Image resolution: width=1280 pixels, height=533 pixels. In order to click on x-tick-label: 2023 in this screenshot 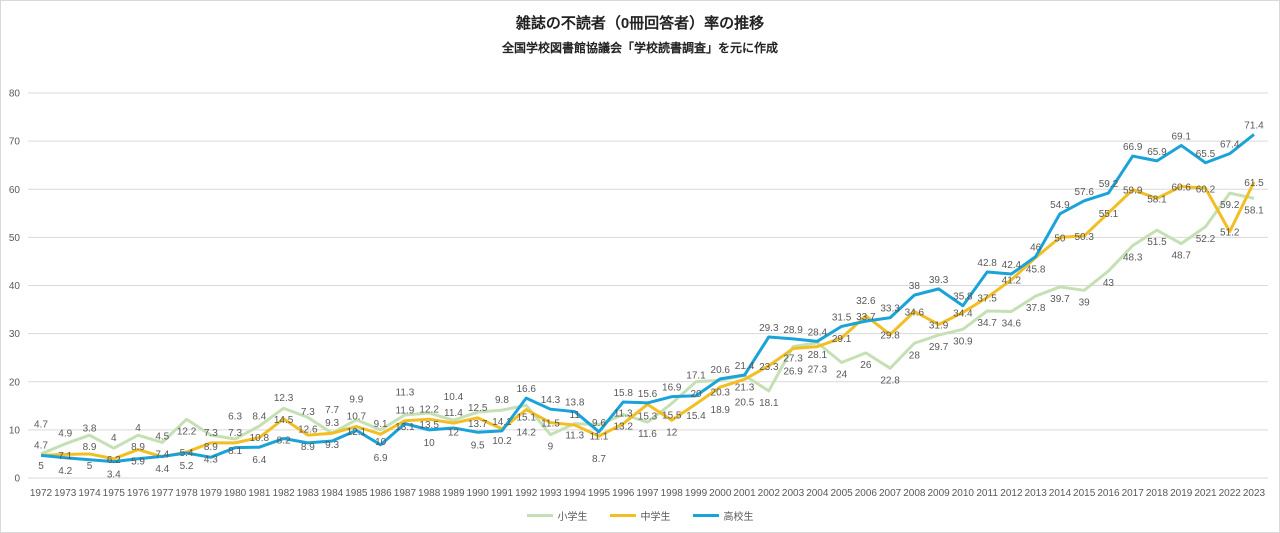, I will do `click(1254, 493)`.